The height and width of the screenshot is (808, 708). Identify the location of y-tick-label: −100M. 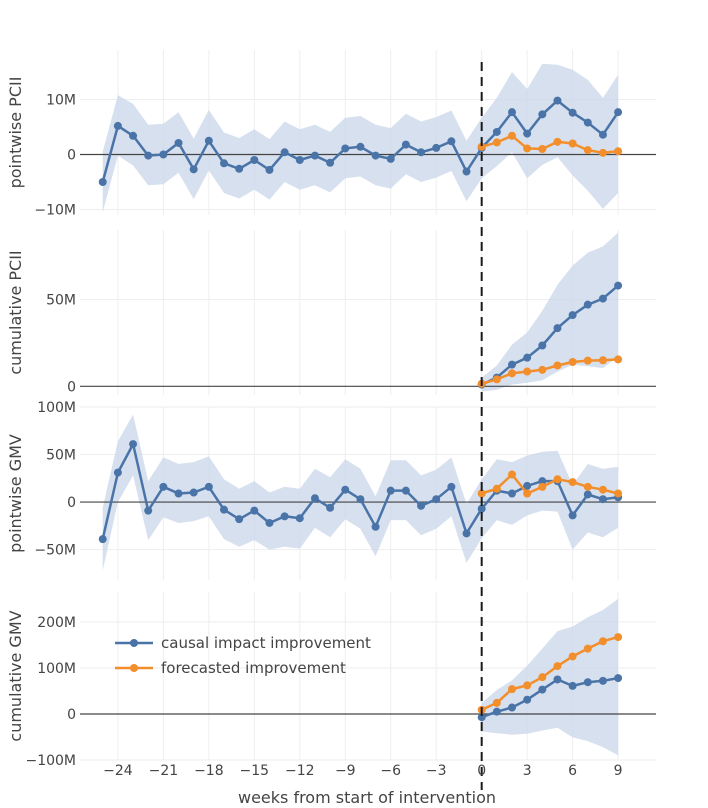
(50, 761).